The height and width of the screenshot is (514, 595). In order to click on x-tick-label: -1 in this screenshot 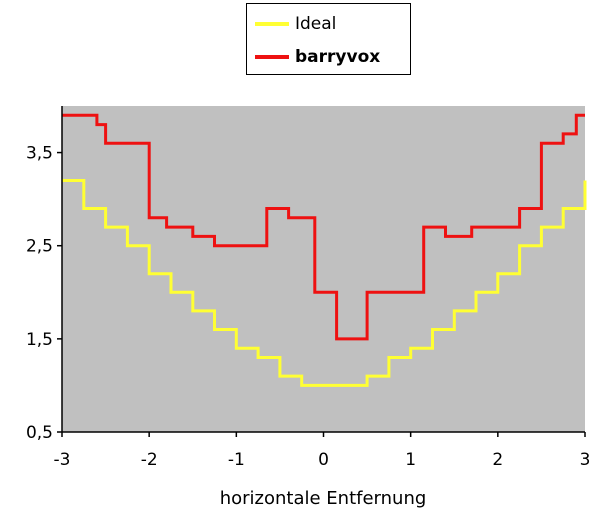, I will do `click(236, 460)`.